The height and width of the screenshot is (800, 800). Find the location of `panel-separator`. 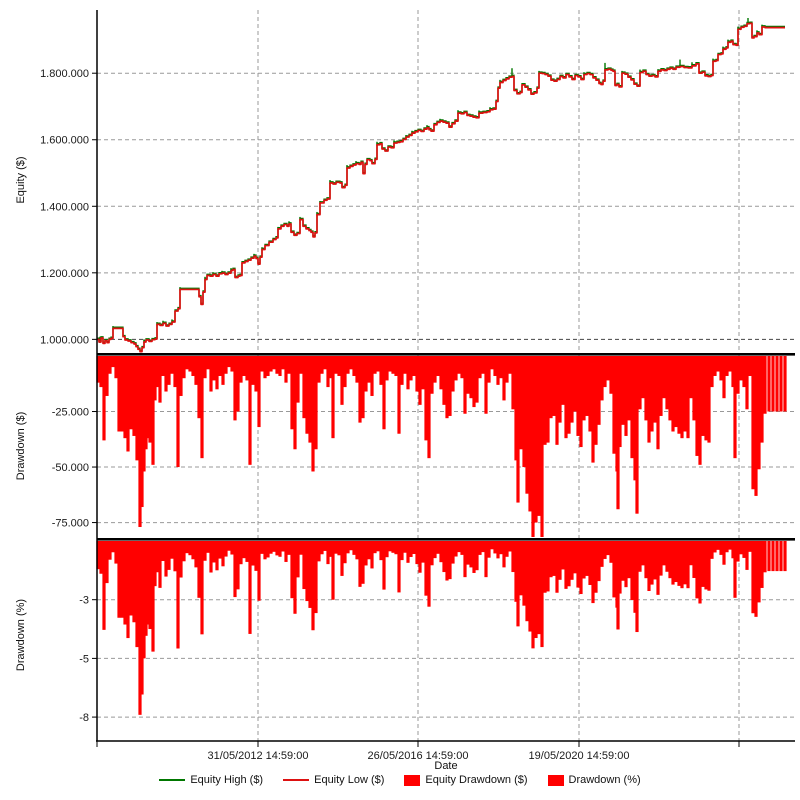

panel-separator is located at coordinates (446, 354).